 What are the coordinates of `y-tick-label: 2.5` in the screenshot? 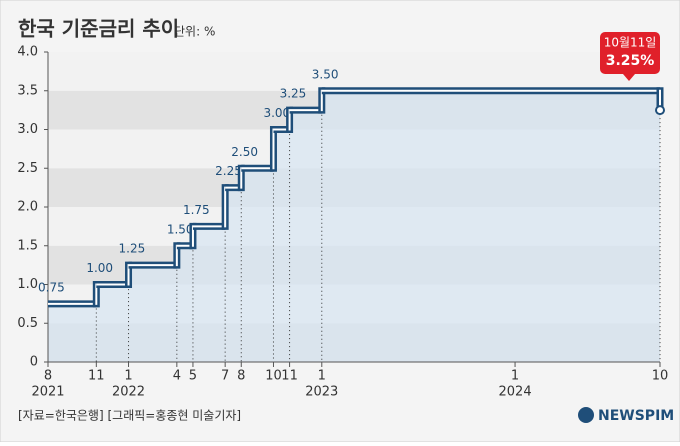 It's located at (27, 168).